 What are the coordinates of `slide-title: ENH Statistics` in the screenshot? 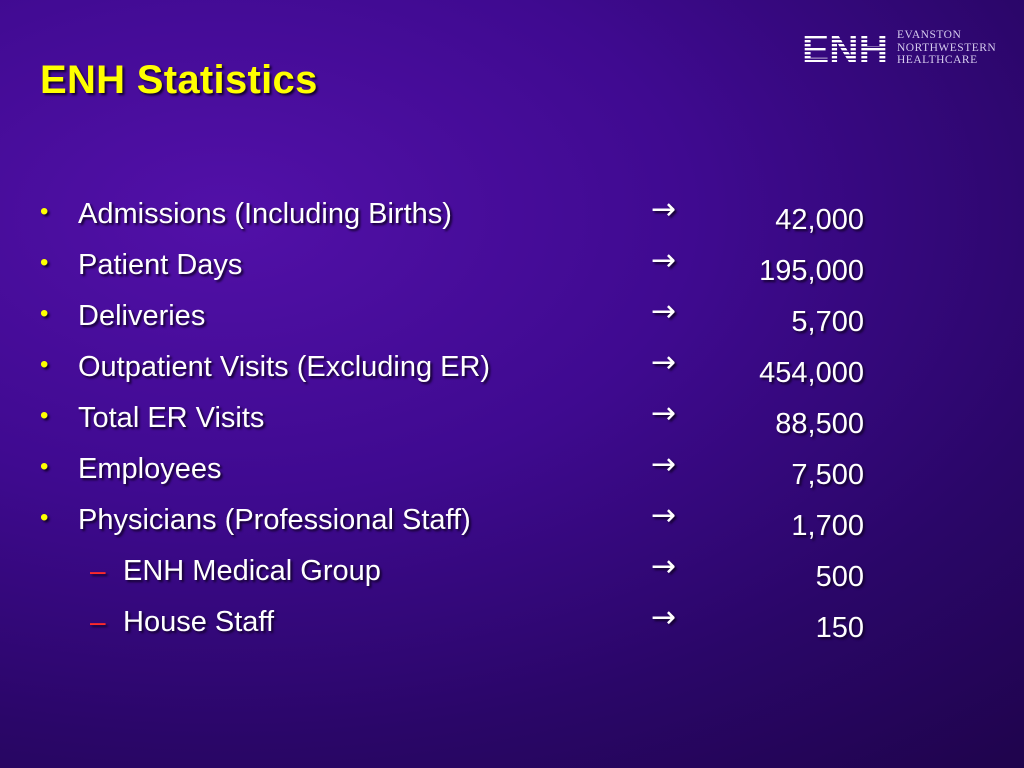 It's located at (179, 80).